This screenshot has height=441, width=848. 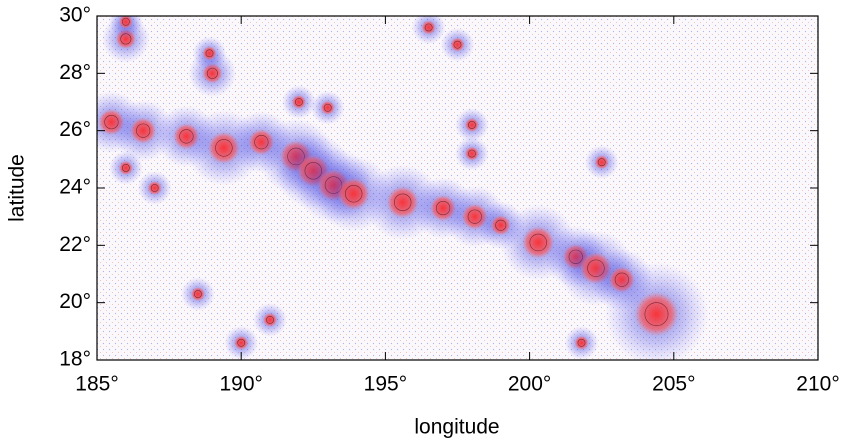 What do you see at coordinates (817, 384) in the screenshot?
I see `x-tick-label: 210°` at bounding box center [817, 384].